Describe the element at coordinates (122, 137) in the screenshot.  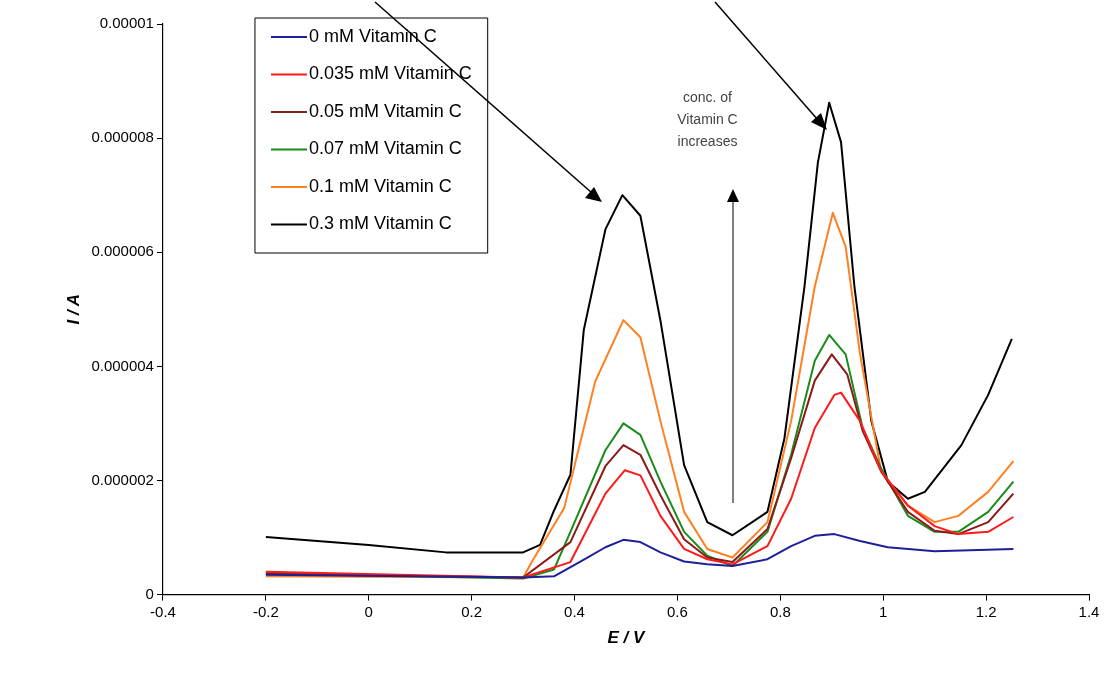
I see `y-tick-label: 0.000008` at that location.